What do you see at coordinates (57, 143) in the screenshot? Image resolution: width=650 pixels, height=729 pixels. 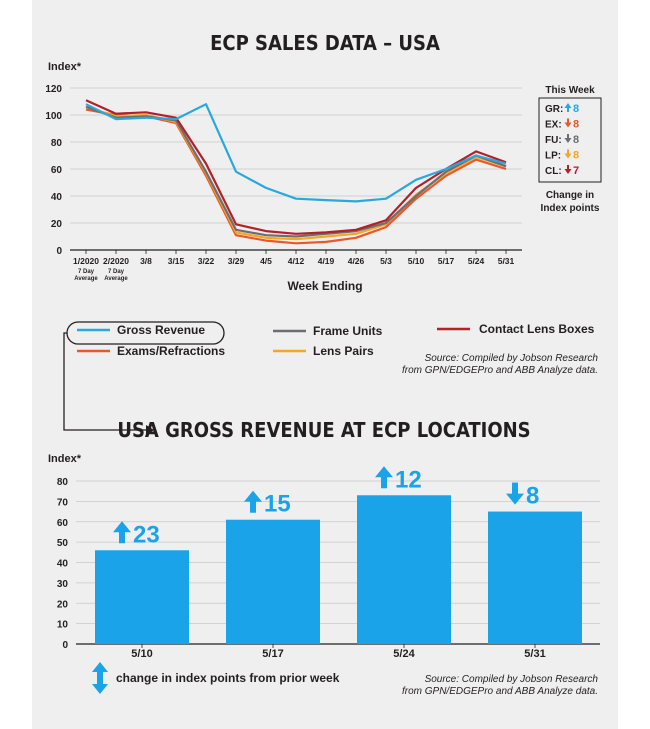 I see `line-chart-y-tick: 80` at bounding box center [57, 143].